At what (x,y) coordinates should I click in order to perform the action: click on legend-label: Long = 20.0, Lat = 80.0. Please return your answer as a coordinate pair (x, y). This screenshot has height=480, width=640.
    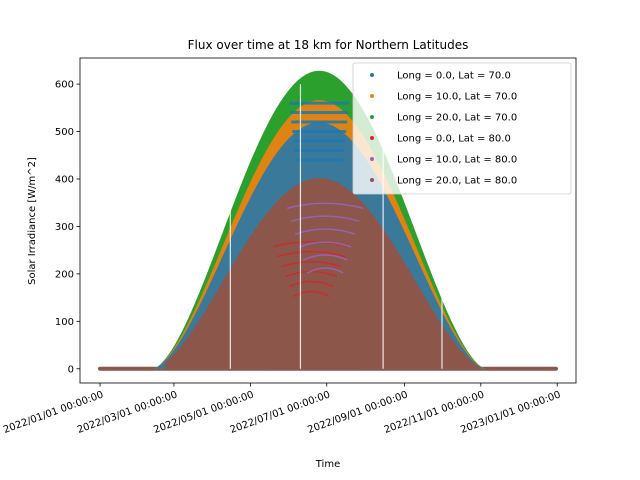
    Looking at the image, I should click on (457, 181).